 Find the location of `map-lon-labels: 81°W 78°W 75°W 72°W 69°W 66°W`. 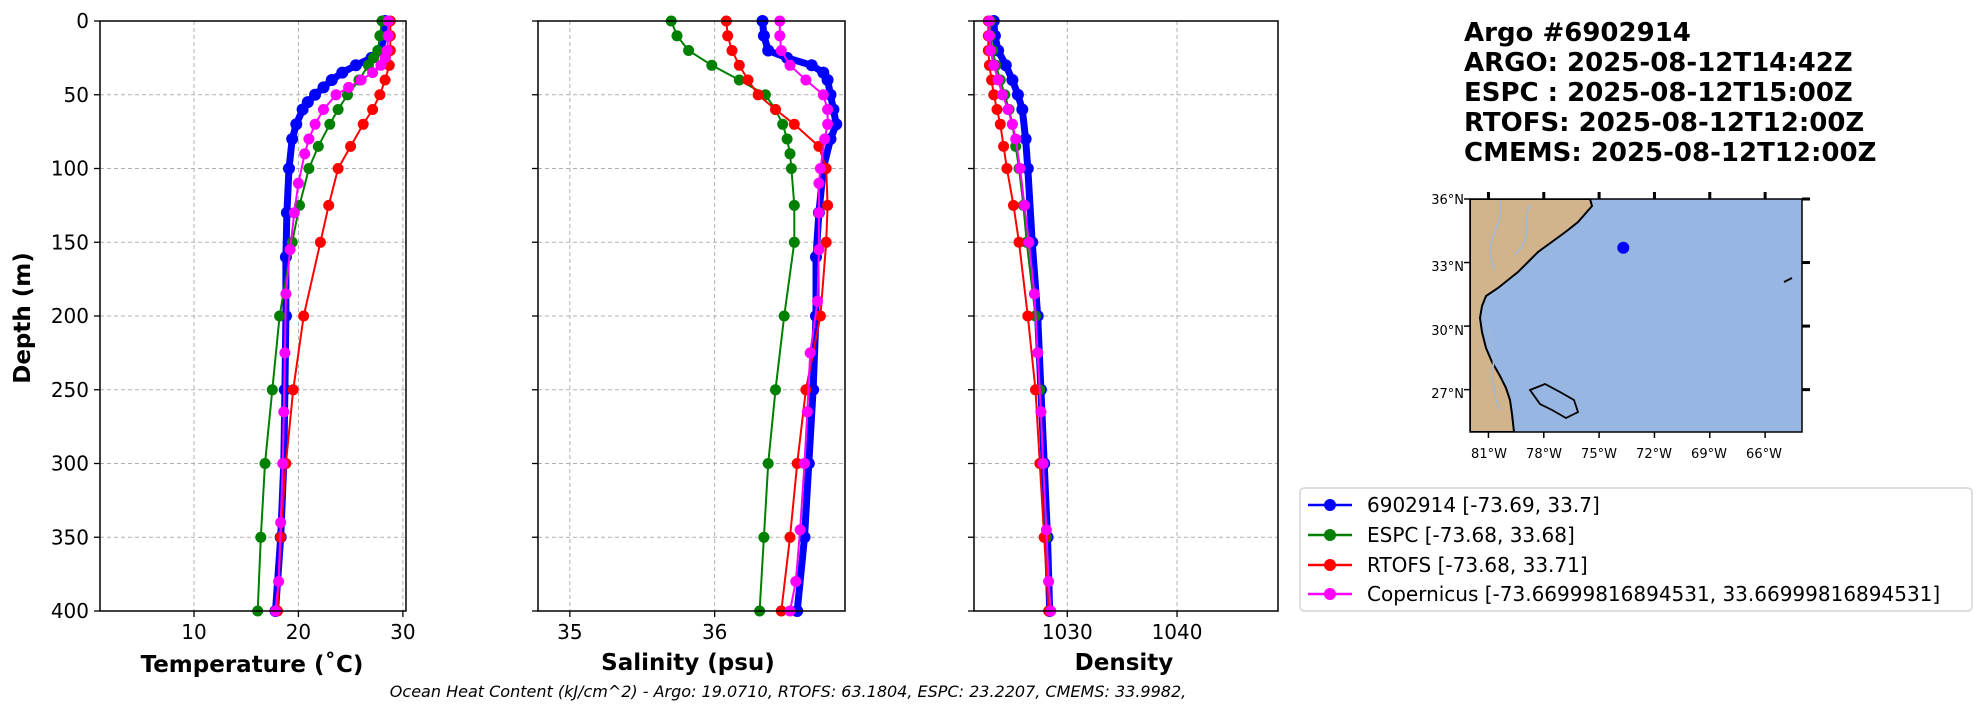

map-lon-labels: 81°W 78°W 75°W 72°W 69°W 66°W is located at coordinates (1626, 454).